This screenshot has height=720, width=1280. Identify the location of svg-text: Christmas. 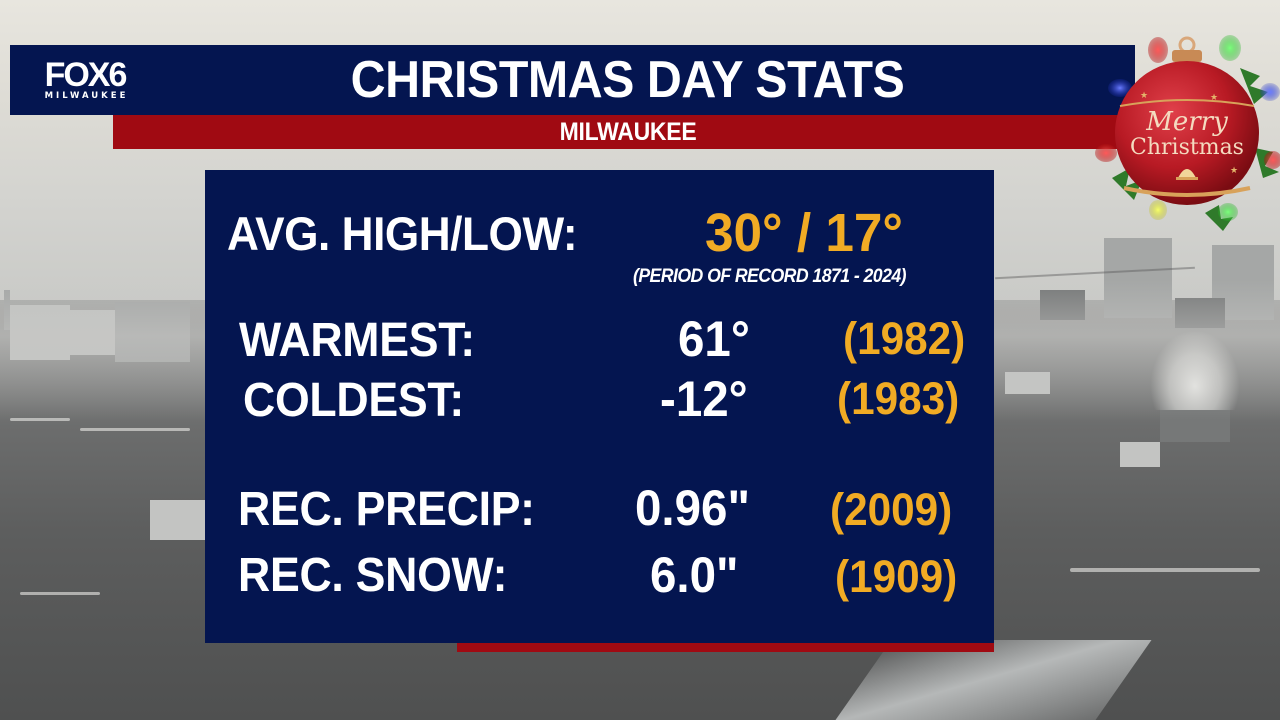
(1187, 147).